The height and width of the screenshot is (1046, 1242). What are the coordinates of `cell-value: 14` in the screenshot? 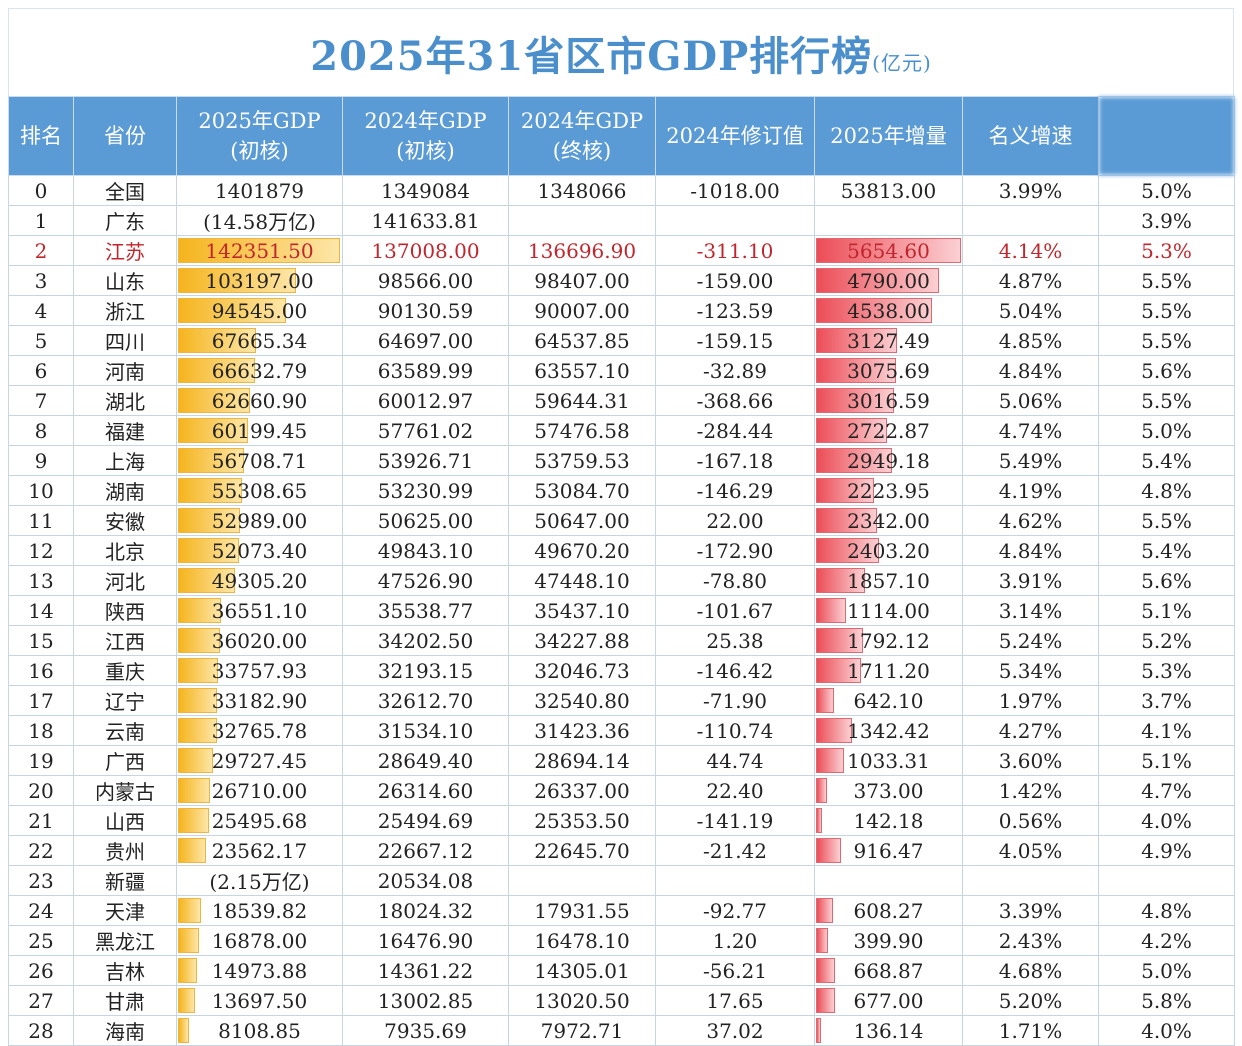 It's located at (41, 610).